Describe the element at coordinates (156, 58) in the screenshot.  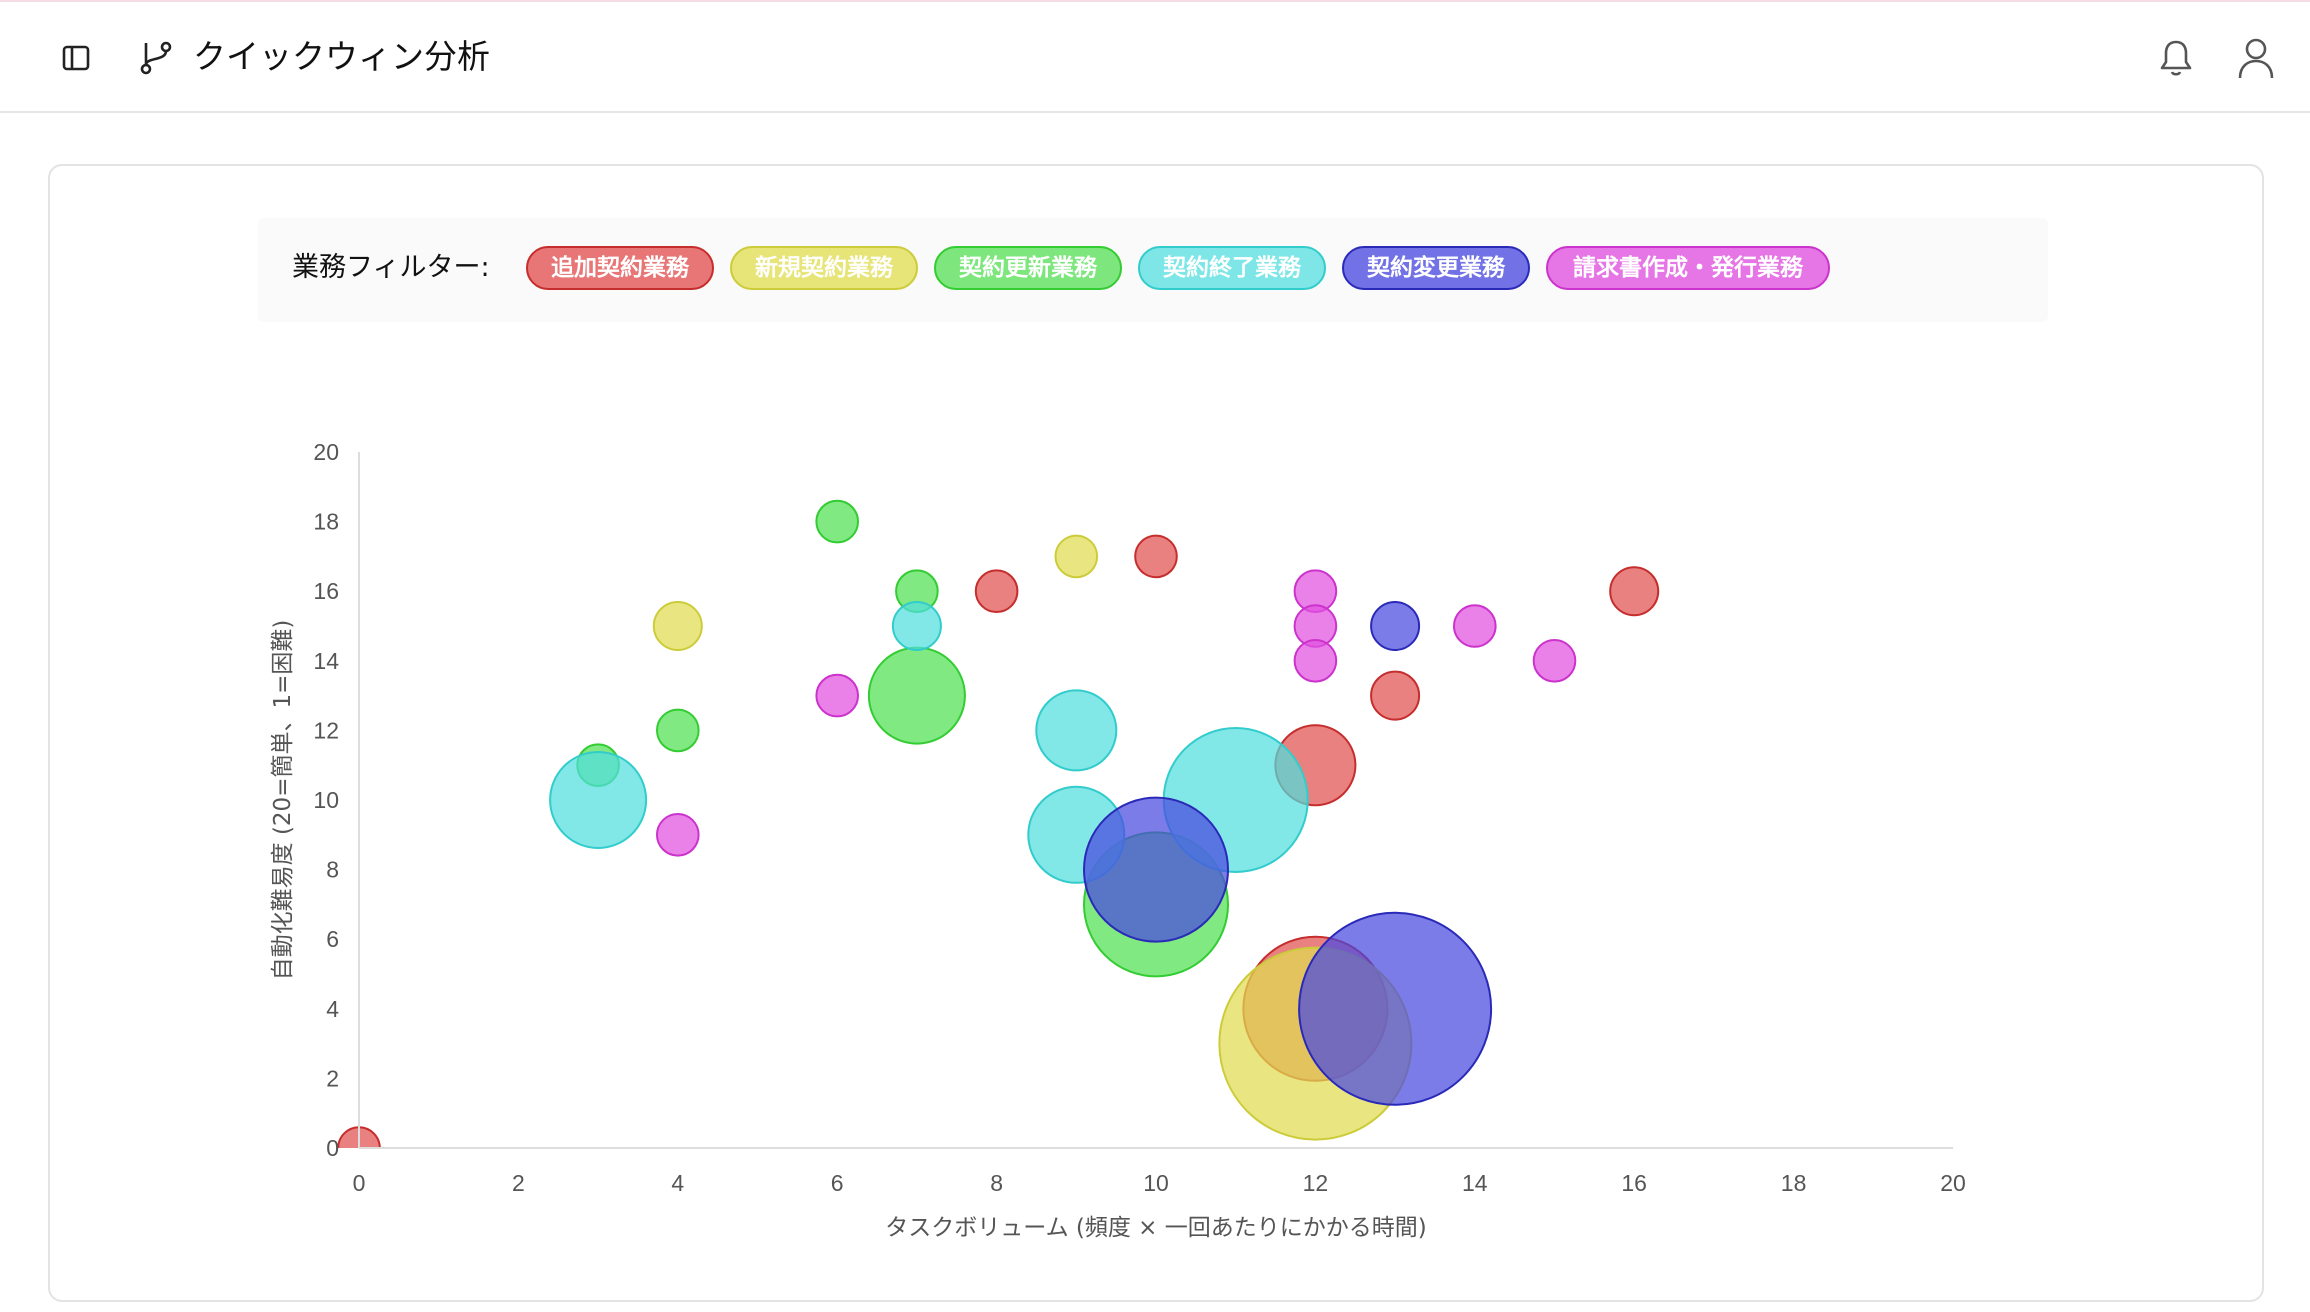
I see `git-branch-icon` at that location.